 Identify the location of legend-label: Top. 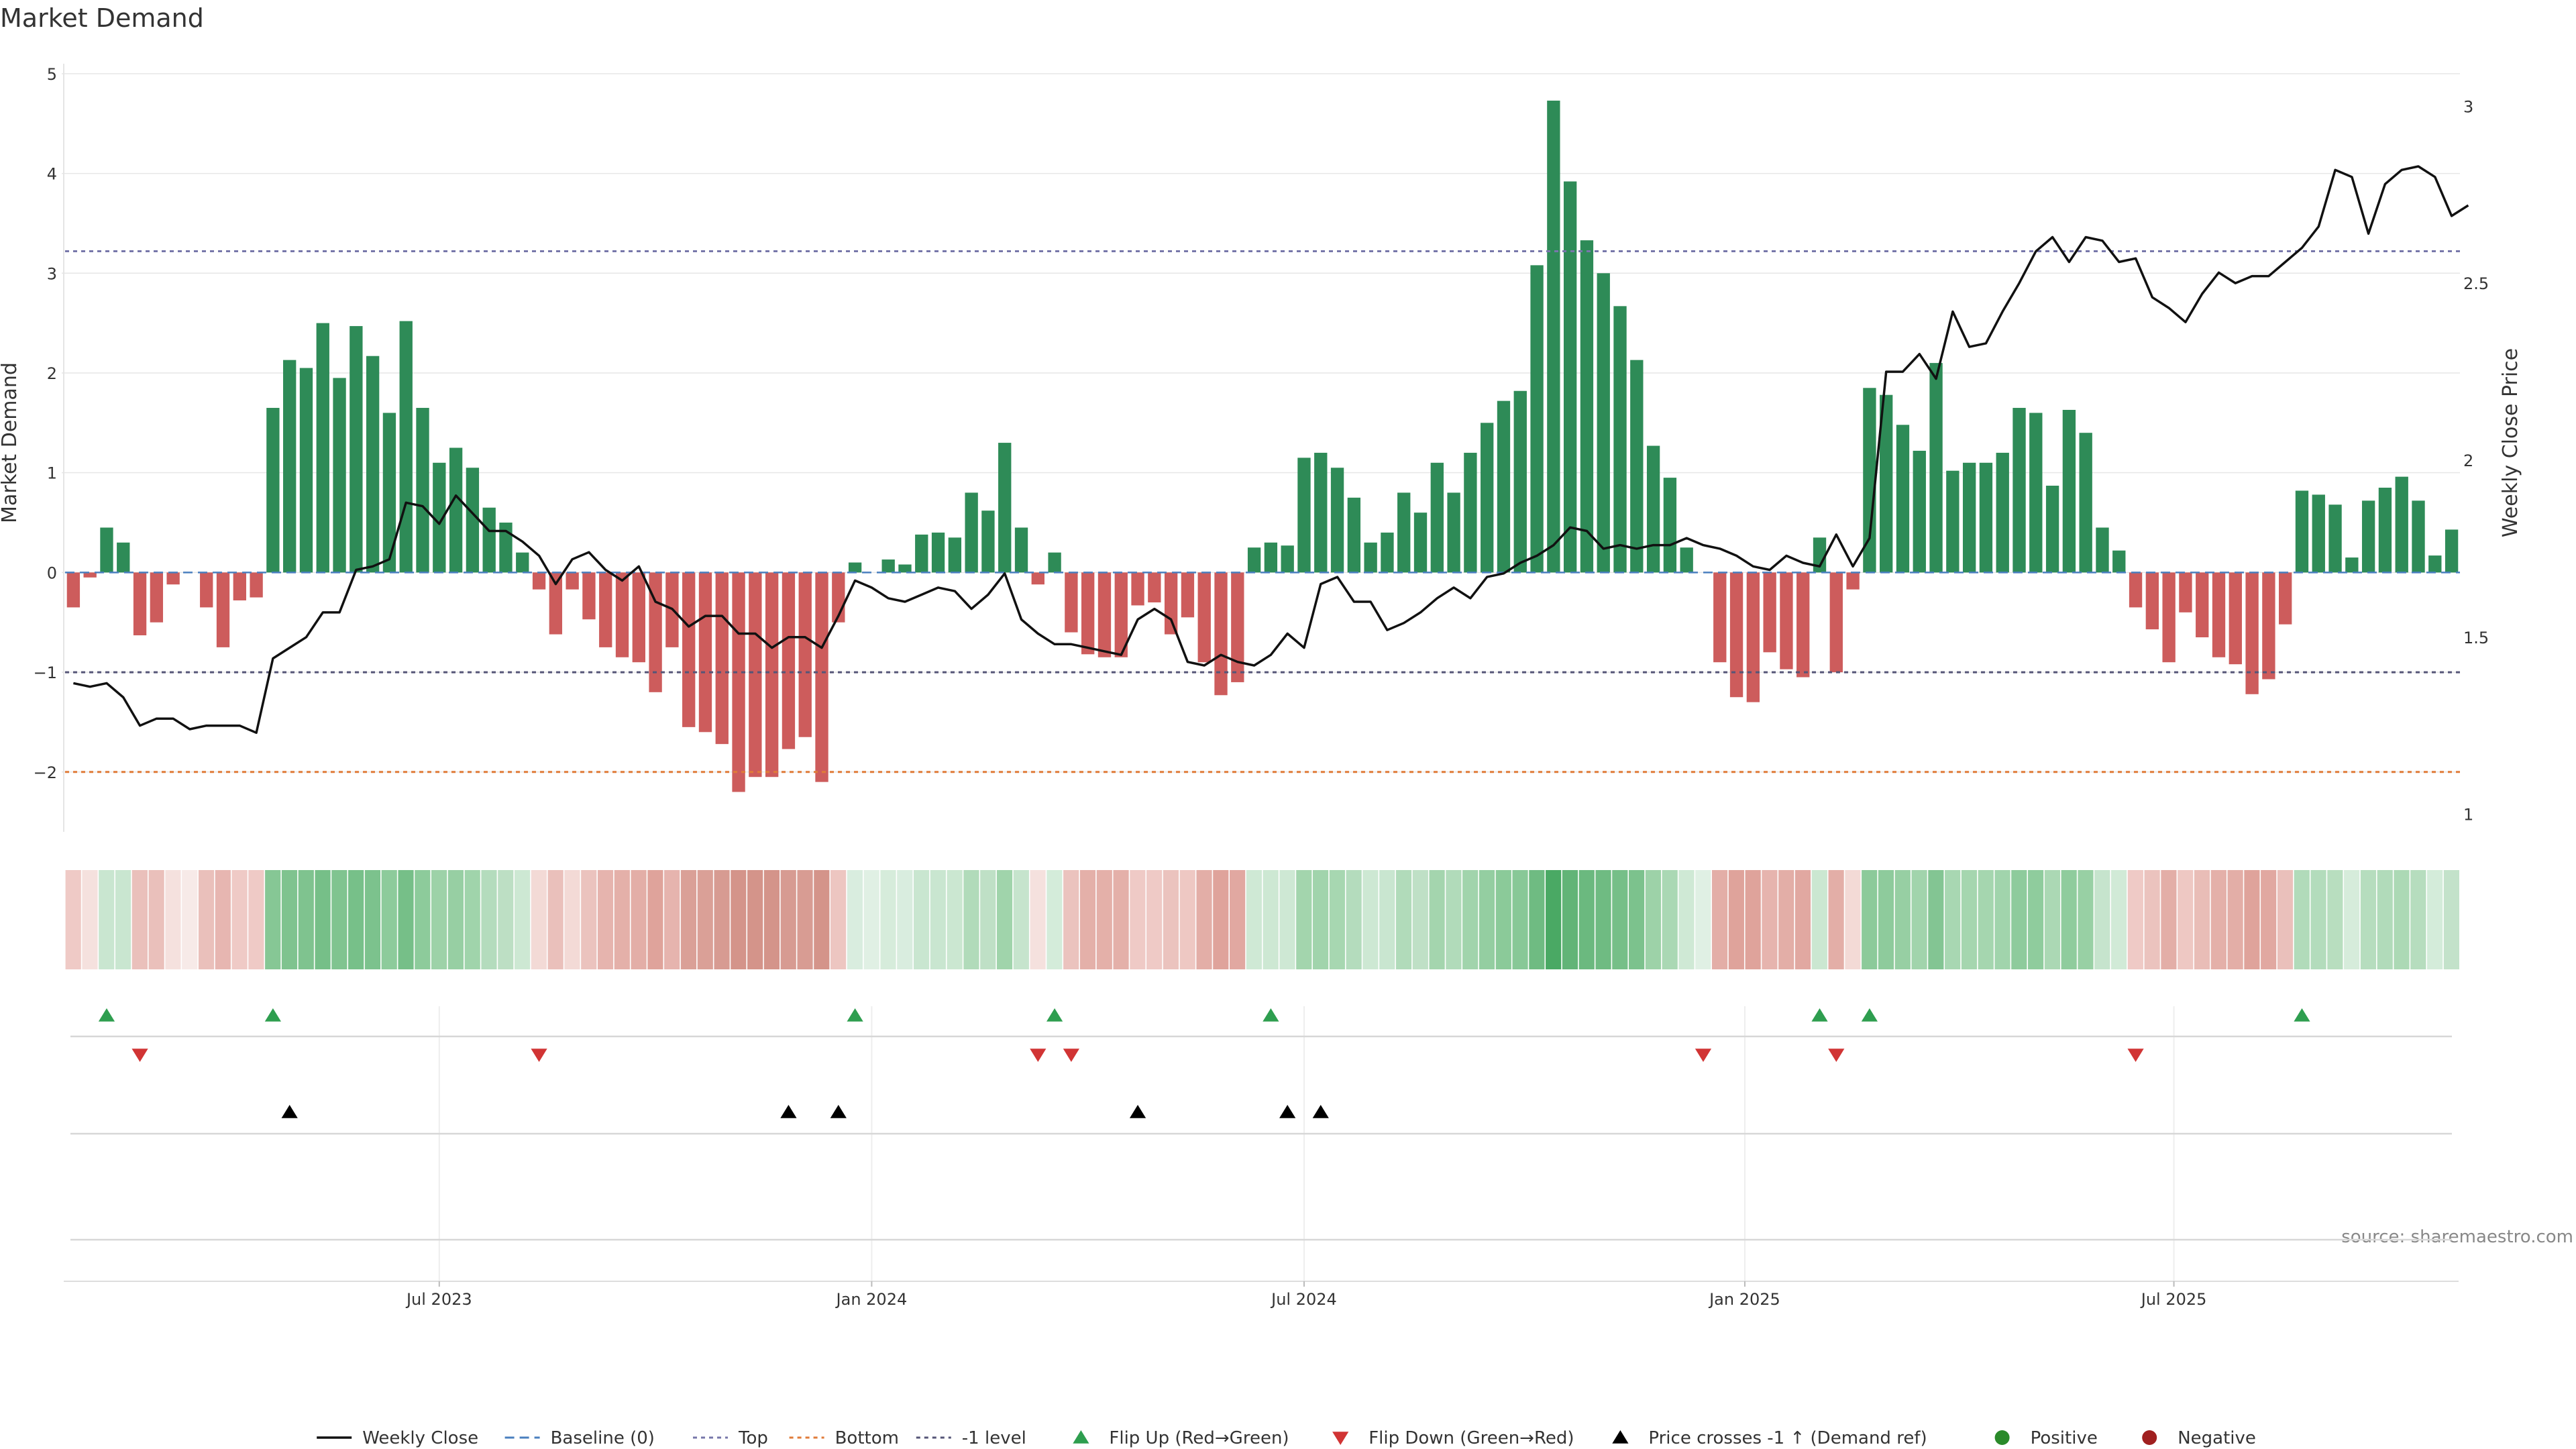
(753, 1438).